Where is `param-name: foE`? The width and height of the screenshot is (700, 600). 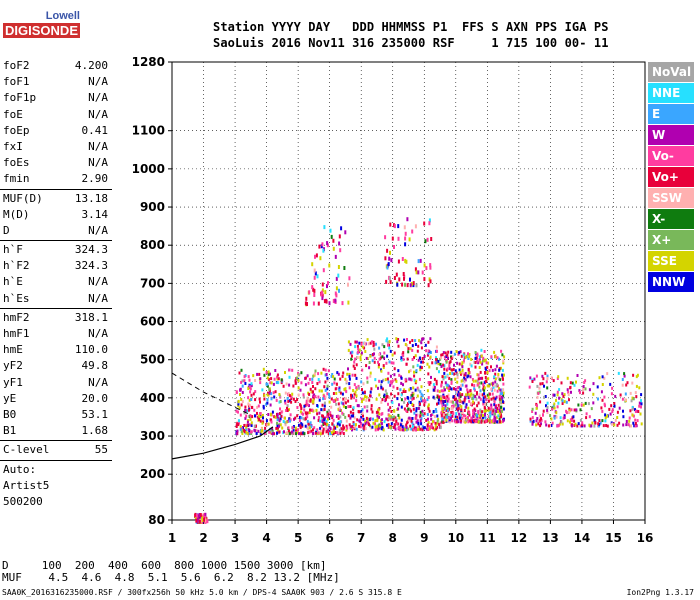
param-name: foE is located at coordinates (13, 114).